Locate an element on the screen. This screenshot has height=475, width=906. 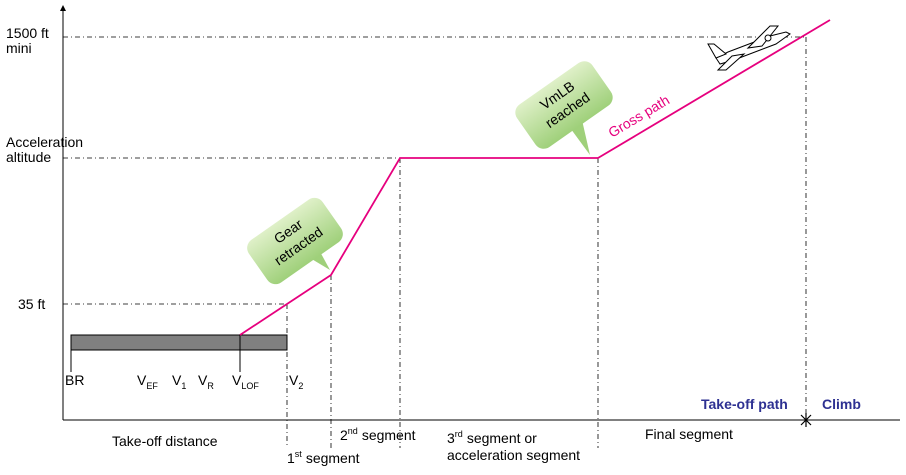
altitude-label: mini is located at coordinates (19, 48).